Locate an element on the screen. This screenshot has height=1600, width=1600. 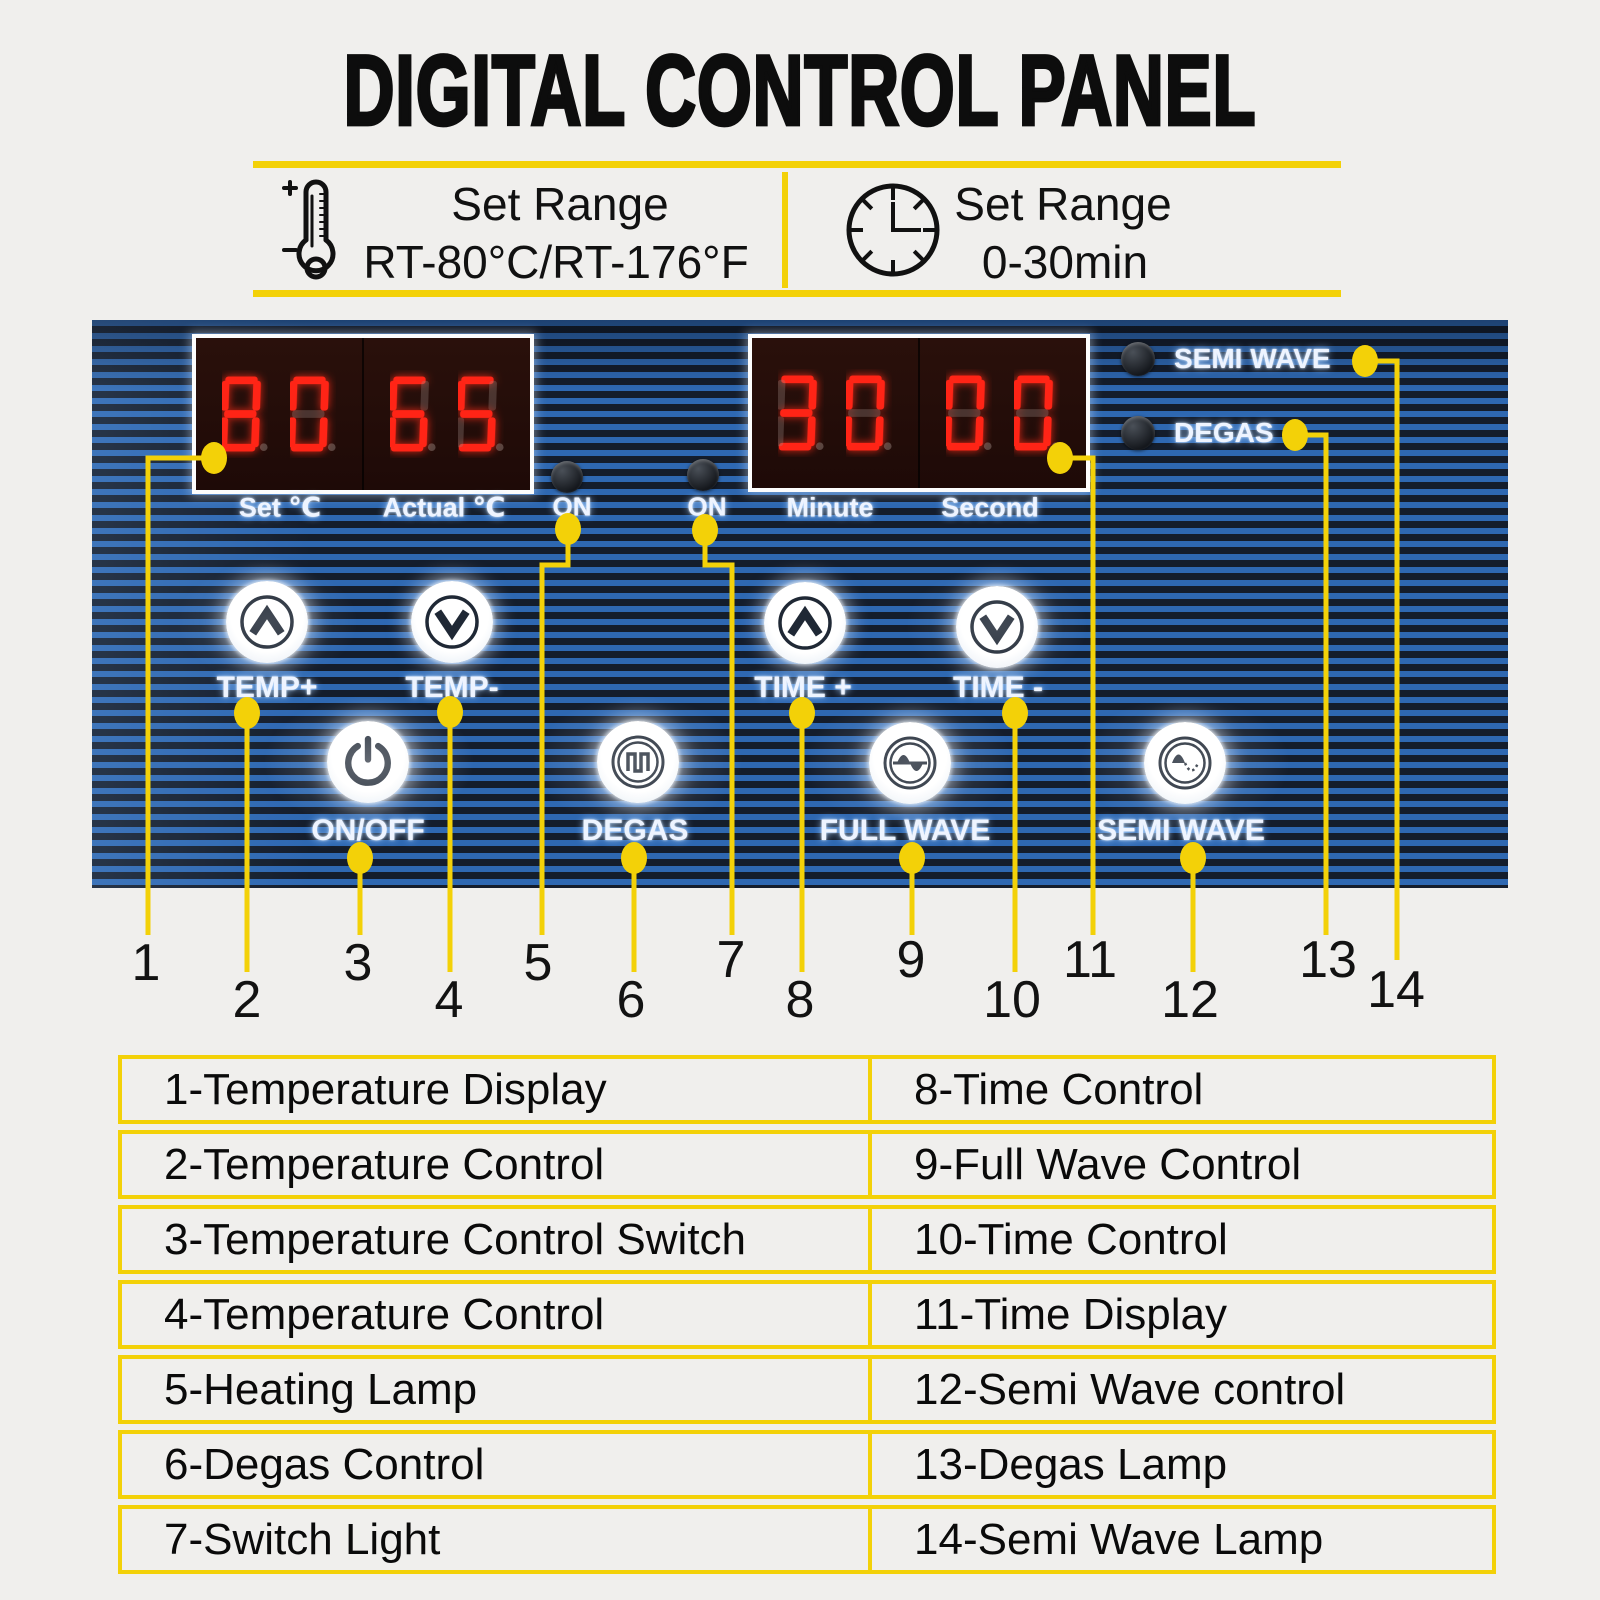
table-row: 6-Degas Control 13-Degas Lamp is located at coordinates (807, 1464).